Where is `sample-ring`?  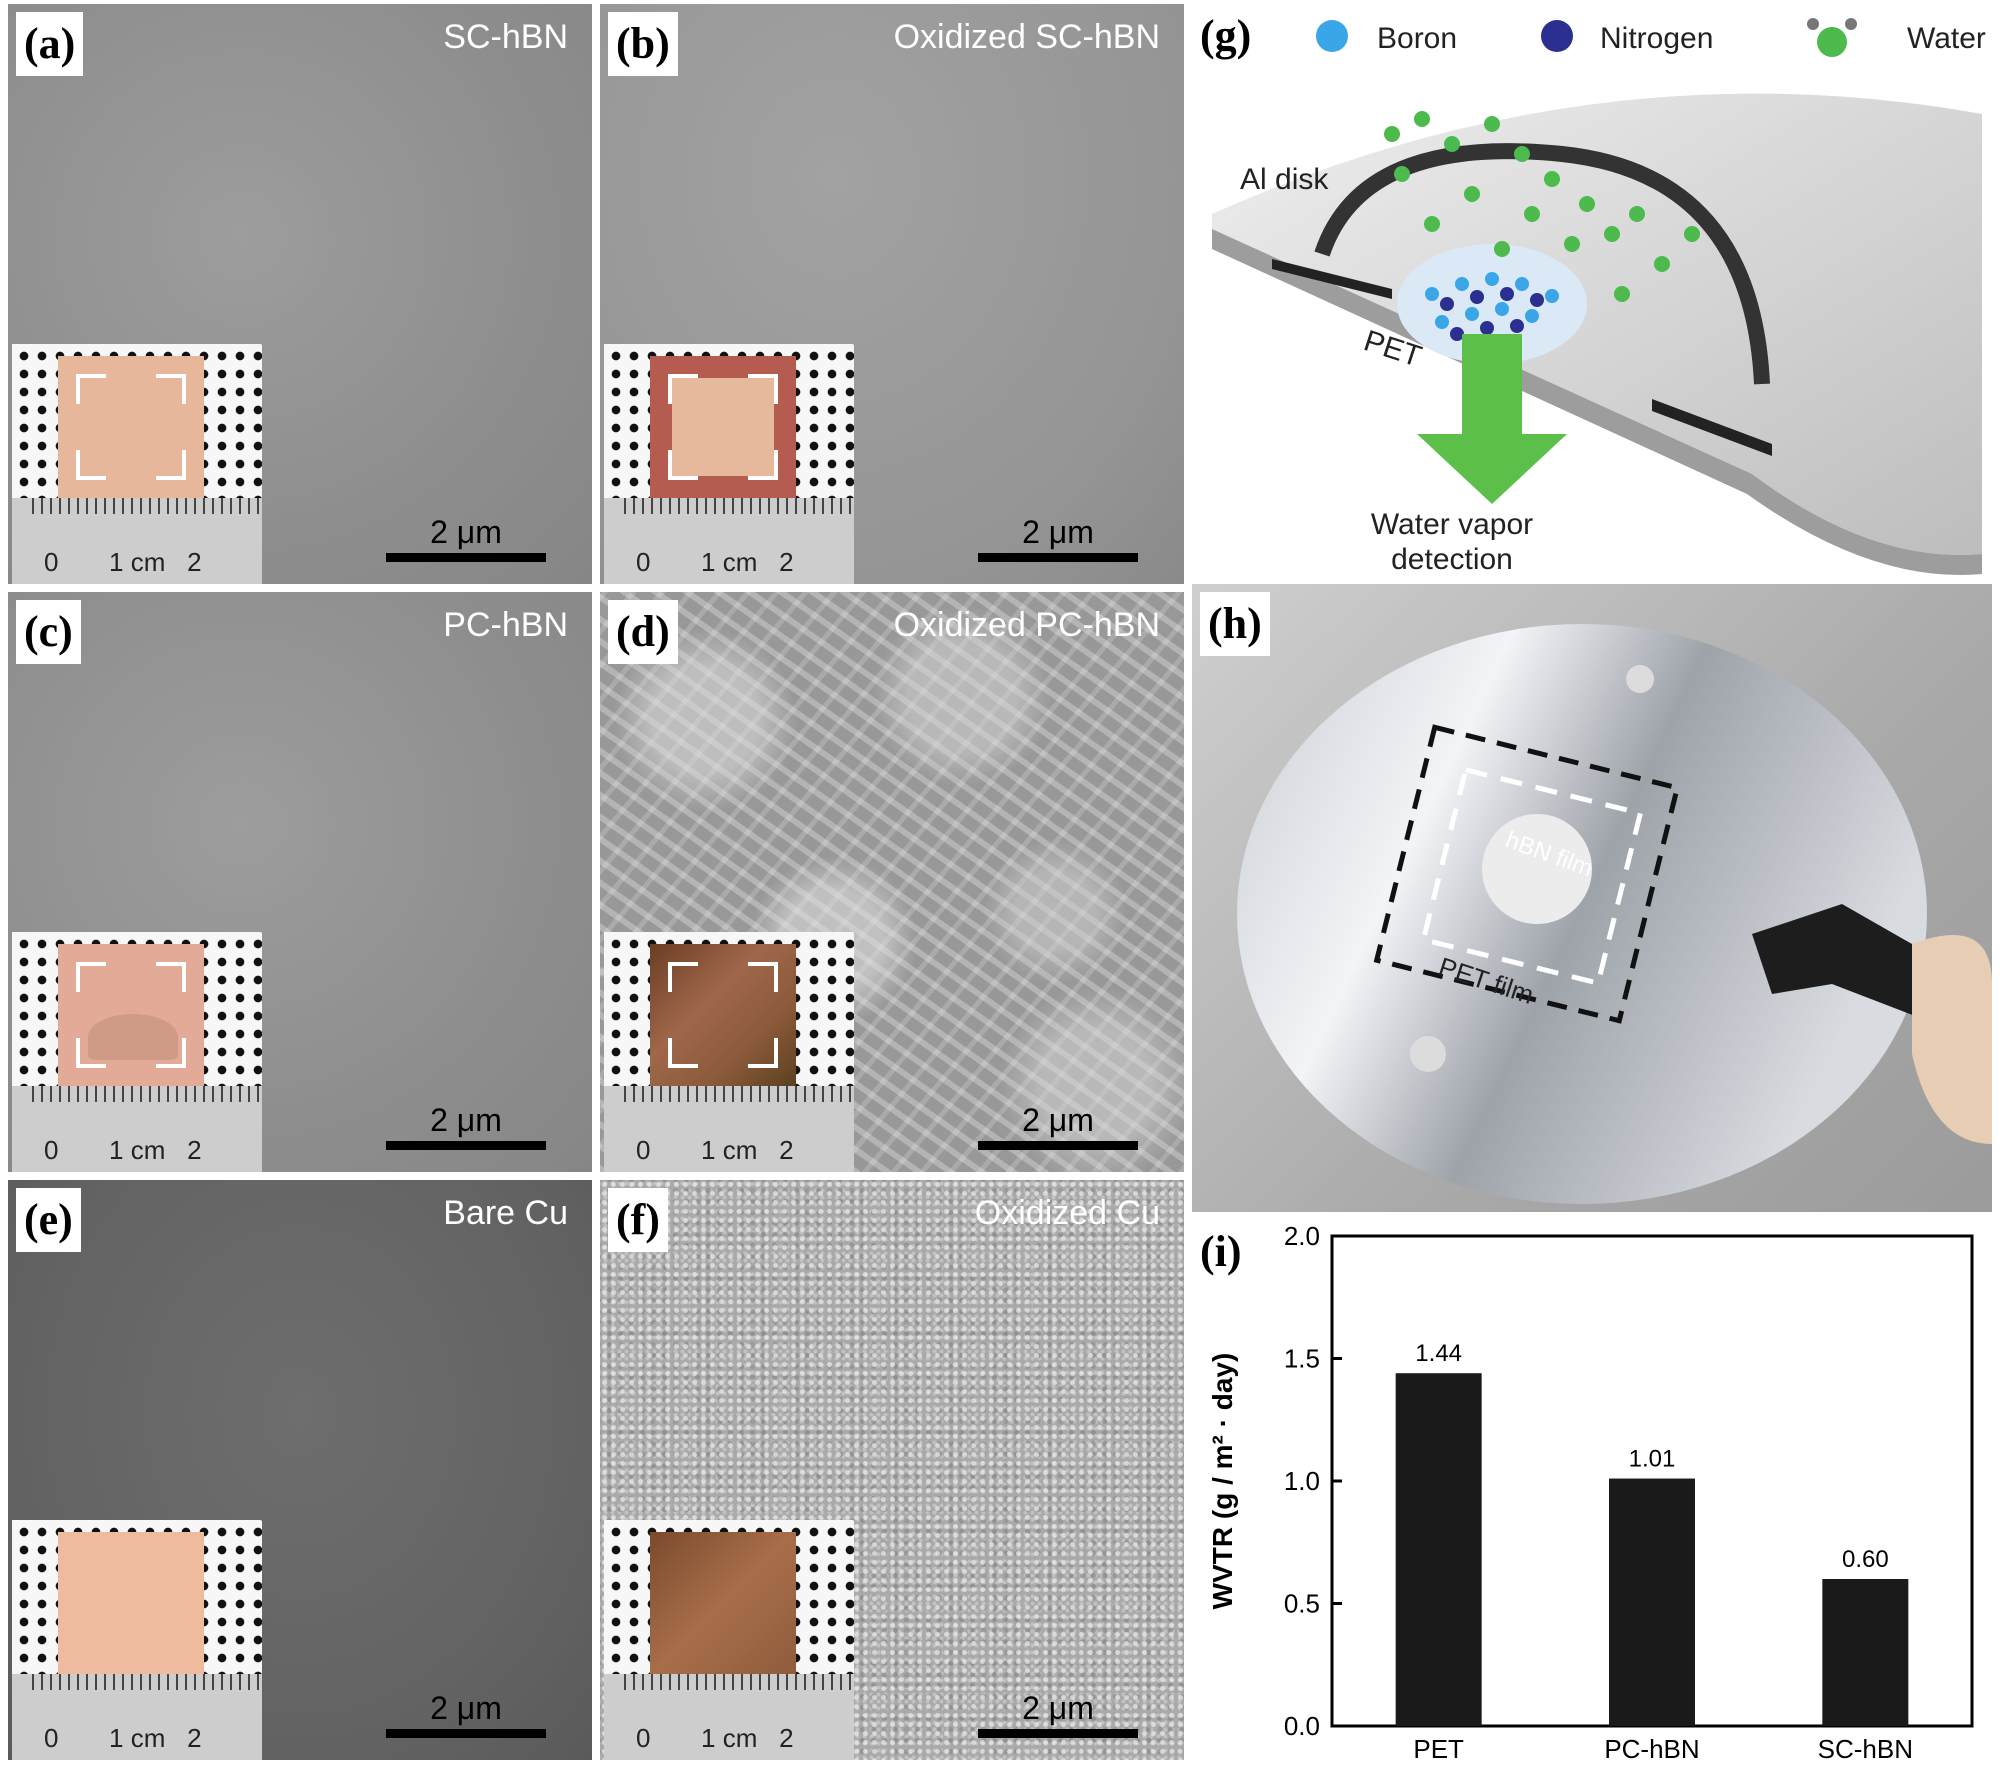
sample-ring is located at coordinates (1542, 264).